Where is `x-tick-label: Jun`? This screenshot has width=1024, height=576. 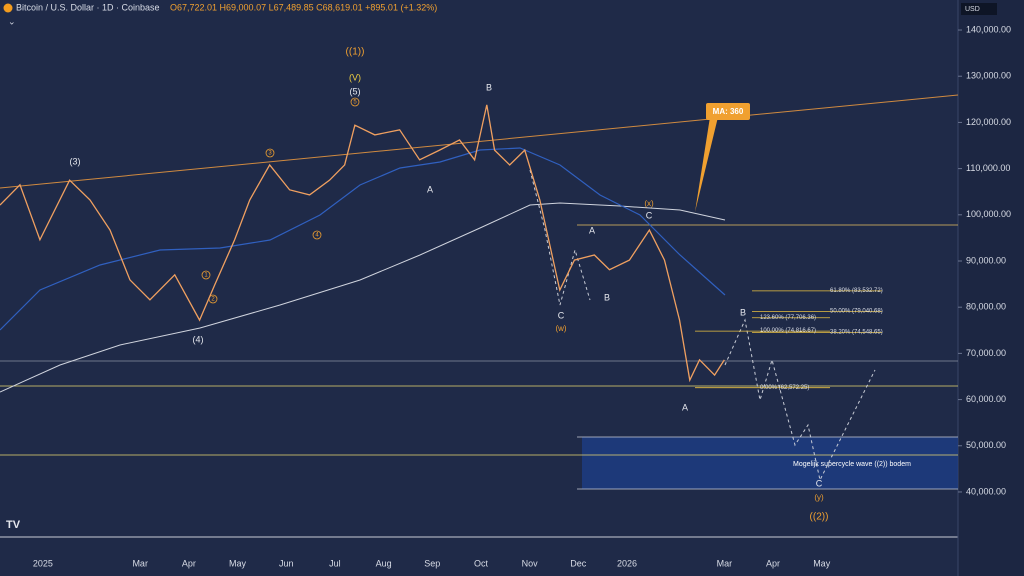
x-tick-label: Jun is located at coordinates (286, 563).